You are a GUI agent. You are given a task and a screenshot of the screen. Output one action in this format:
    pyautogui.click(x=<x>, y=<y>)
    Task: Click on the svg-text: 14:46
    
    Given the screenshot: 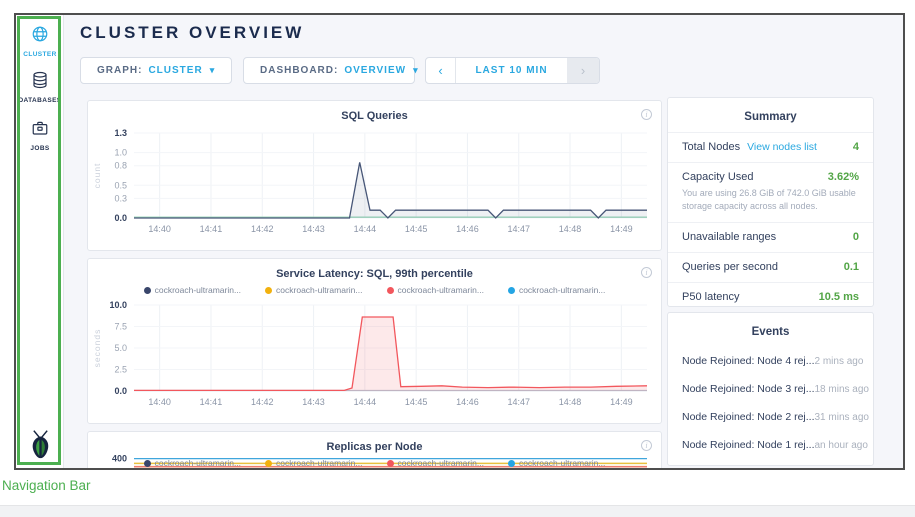 What is the action you would take?
    pyautogui.click(x=467, y=229)
    